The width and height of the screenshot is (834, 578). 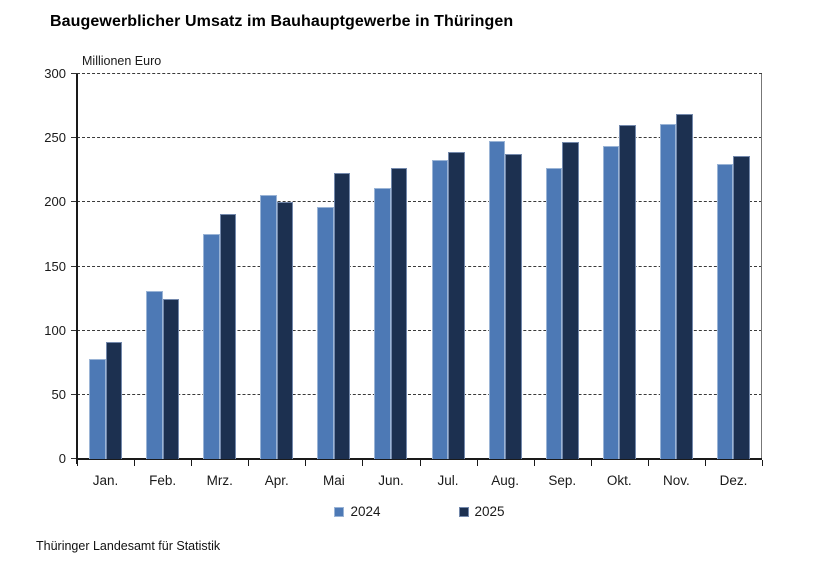 What do you see at coordinates (55, 73) in the screenshot?
I see `y-axis-label-300: 300` at bounding box center [55, 73].